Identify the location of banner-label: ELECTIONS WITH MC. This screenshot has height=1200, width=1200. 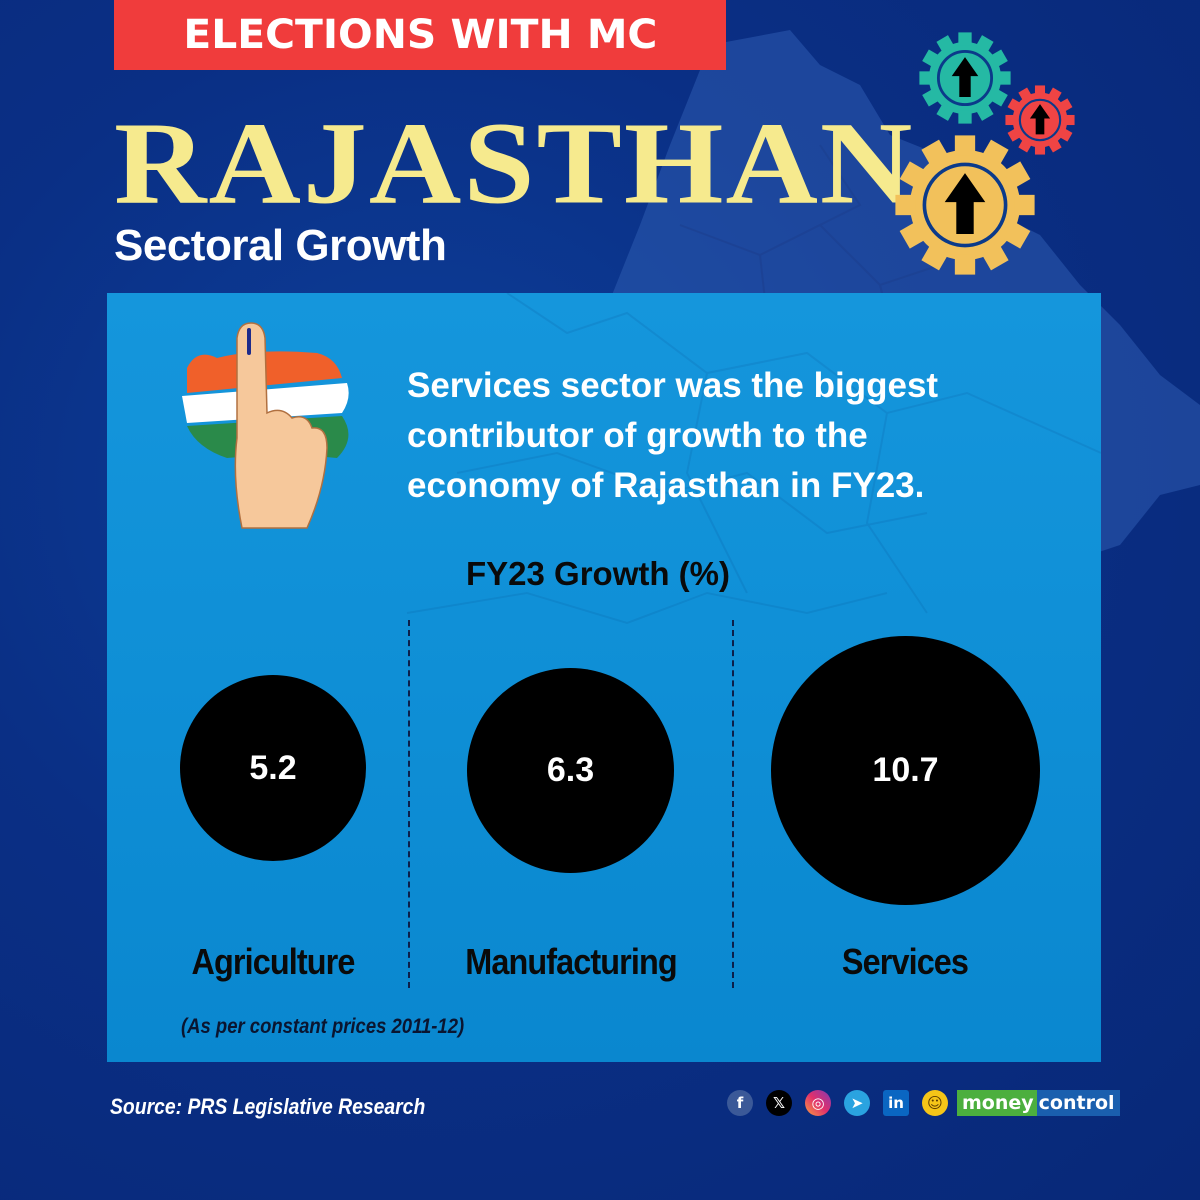
(420, 35).